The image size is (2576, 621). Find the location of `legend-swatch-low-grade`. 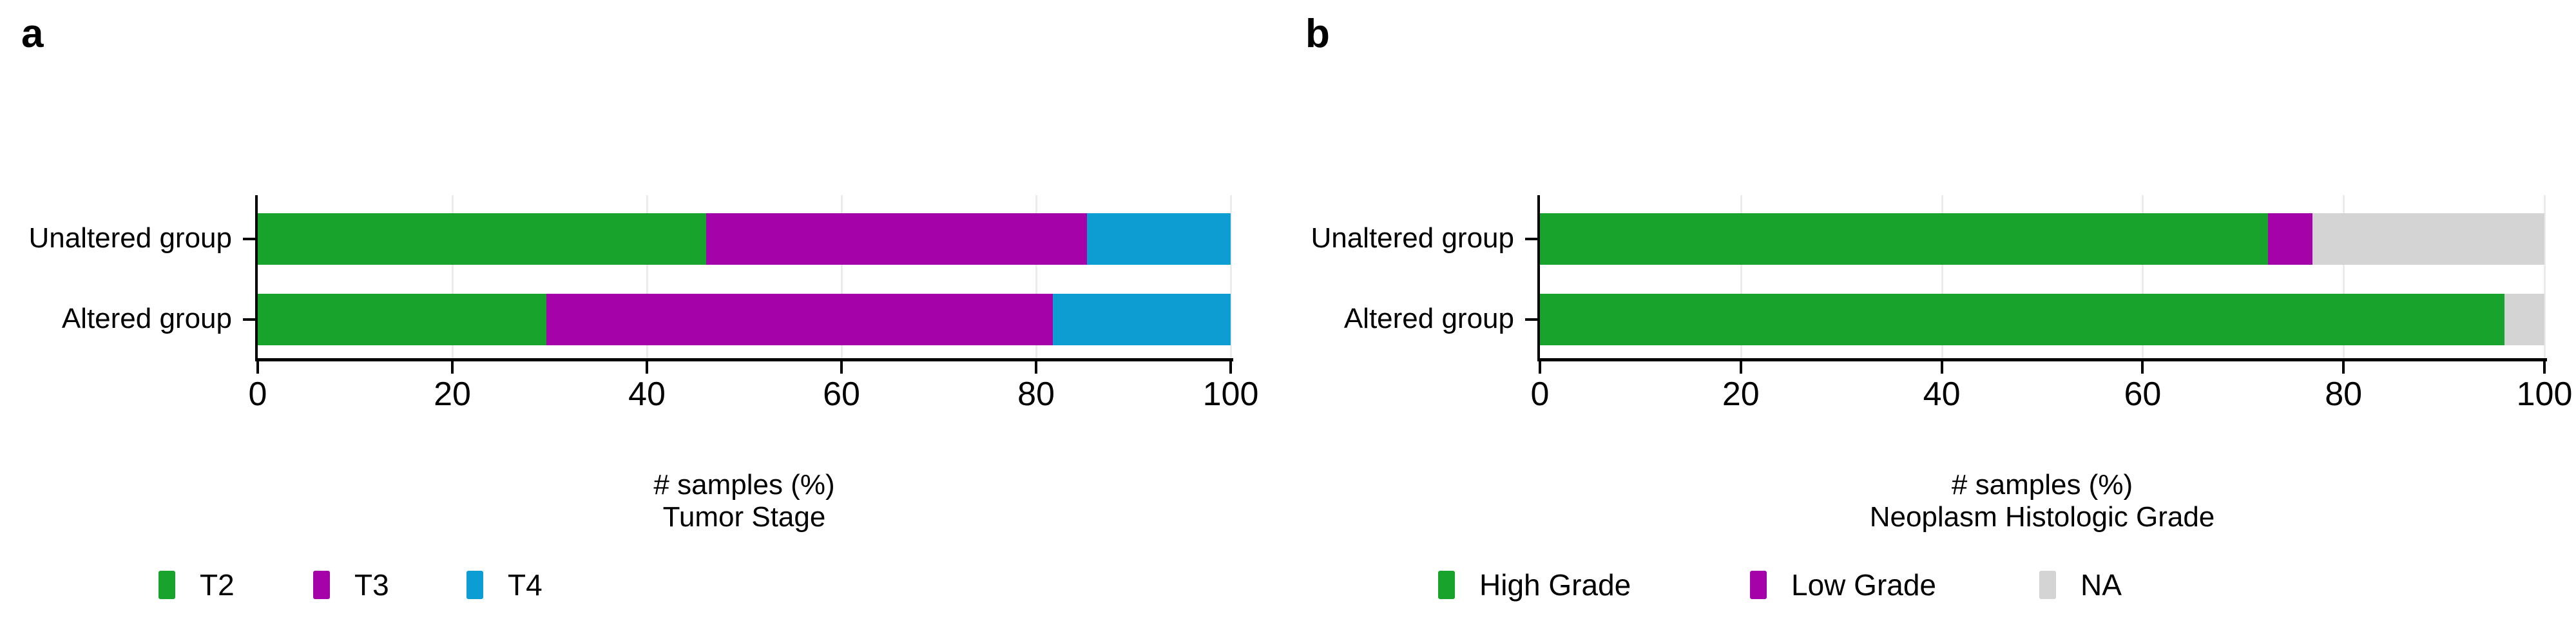

legend-swatch-low-grade is located at coordinates (1759, 585).